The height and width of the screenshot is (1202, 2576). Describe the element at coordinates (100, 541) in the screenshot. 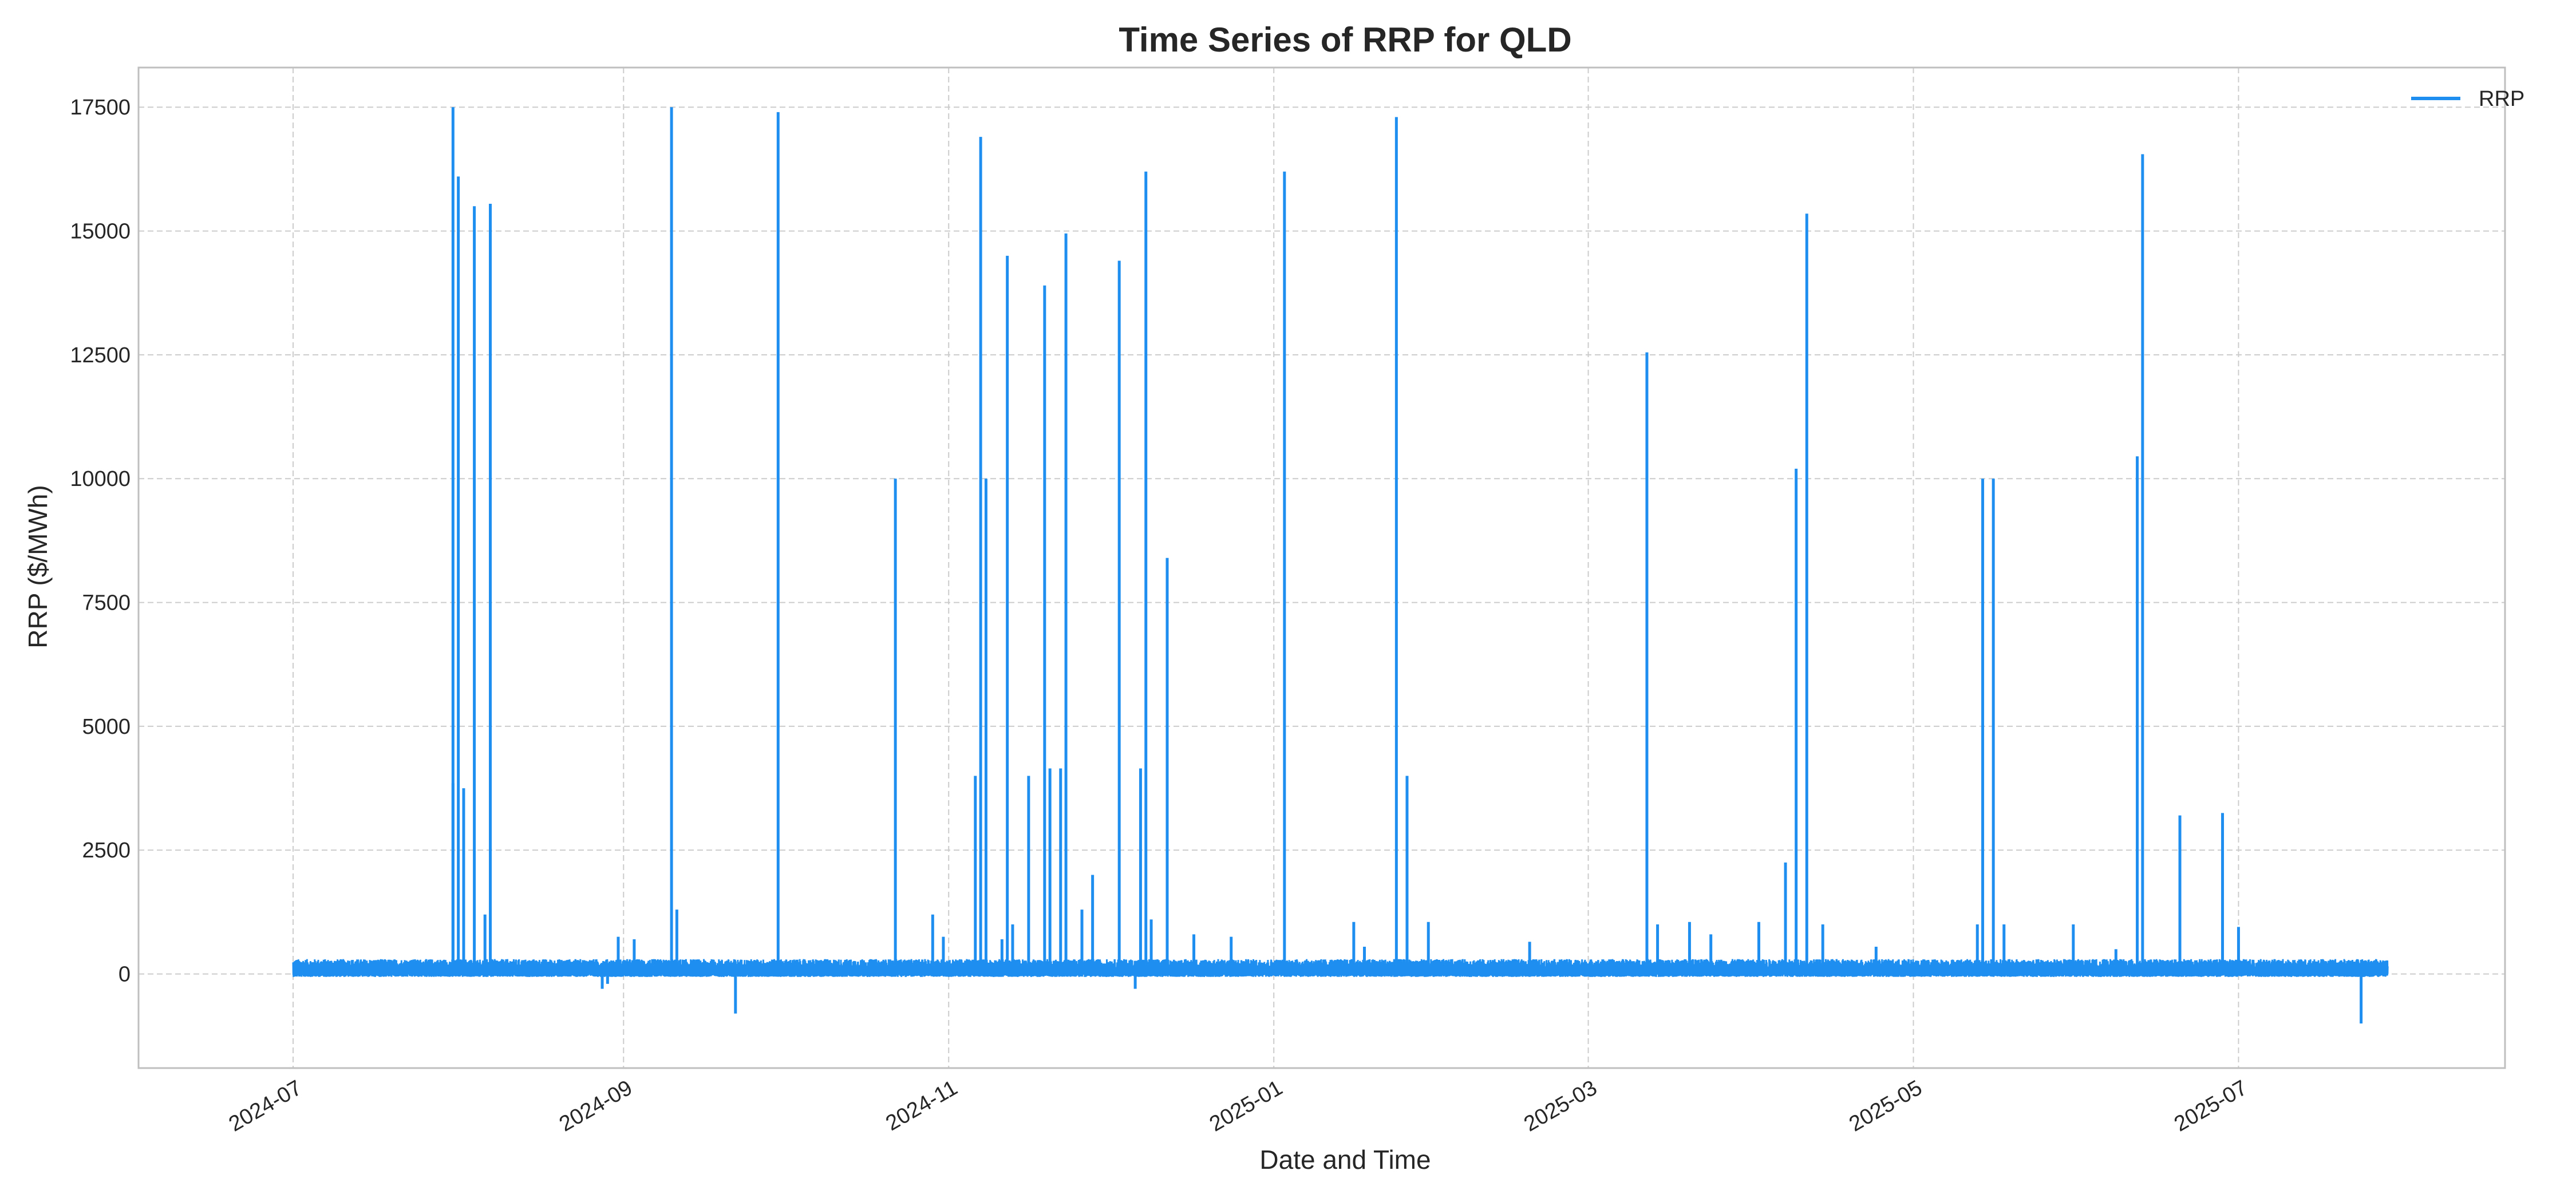

I see `y-axis-ticks: 0 2500 5000 7500 10000 12500 15000 17500` at that location.